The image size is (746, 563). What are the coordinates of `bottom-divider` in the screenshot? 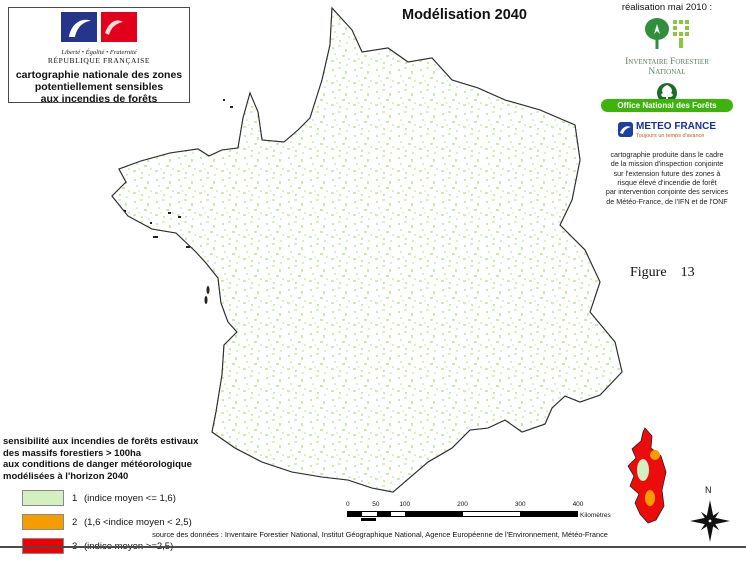 It's located at (373, 547).